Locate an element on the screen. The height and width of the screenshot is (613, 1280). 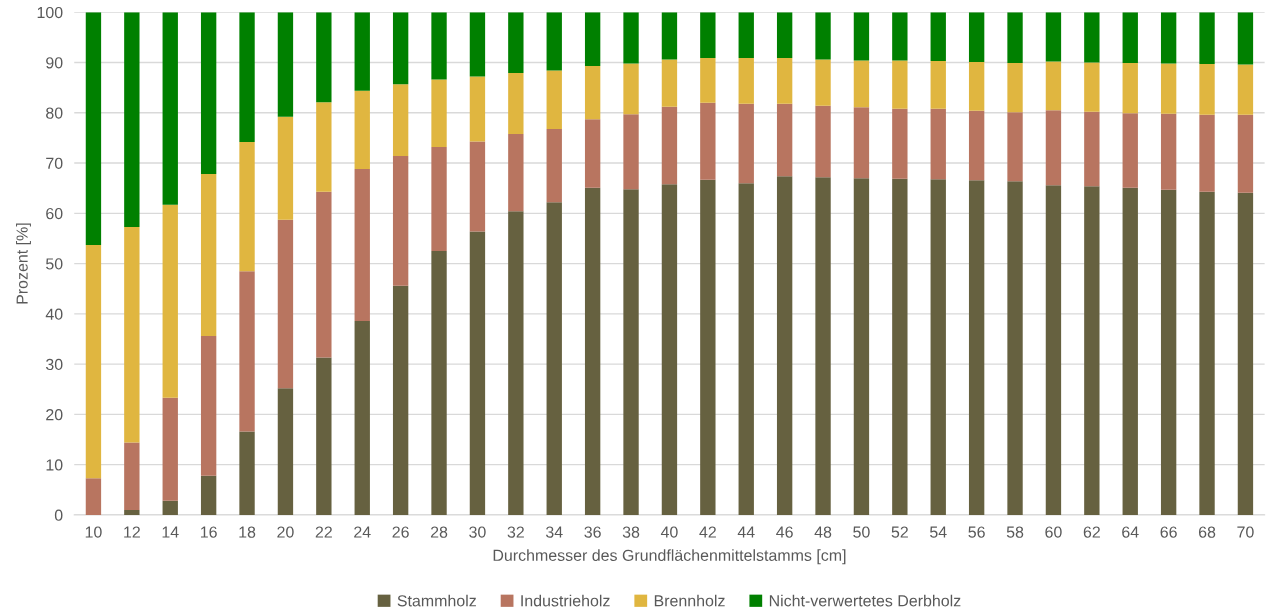
x-tick-label: 48 is located at coordinates (823, 532).